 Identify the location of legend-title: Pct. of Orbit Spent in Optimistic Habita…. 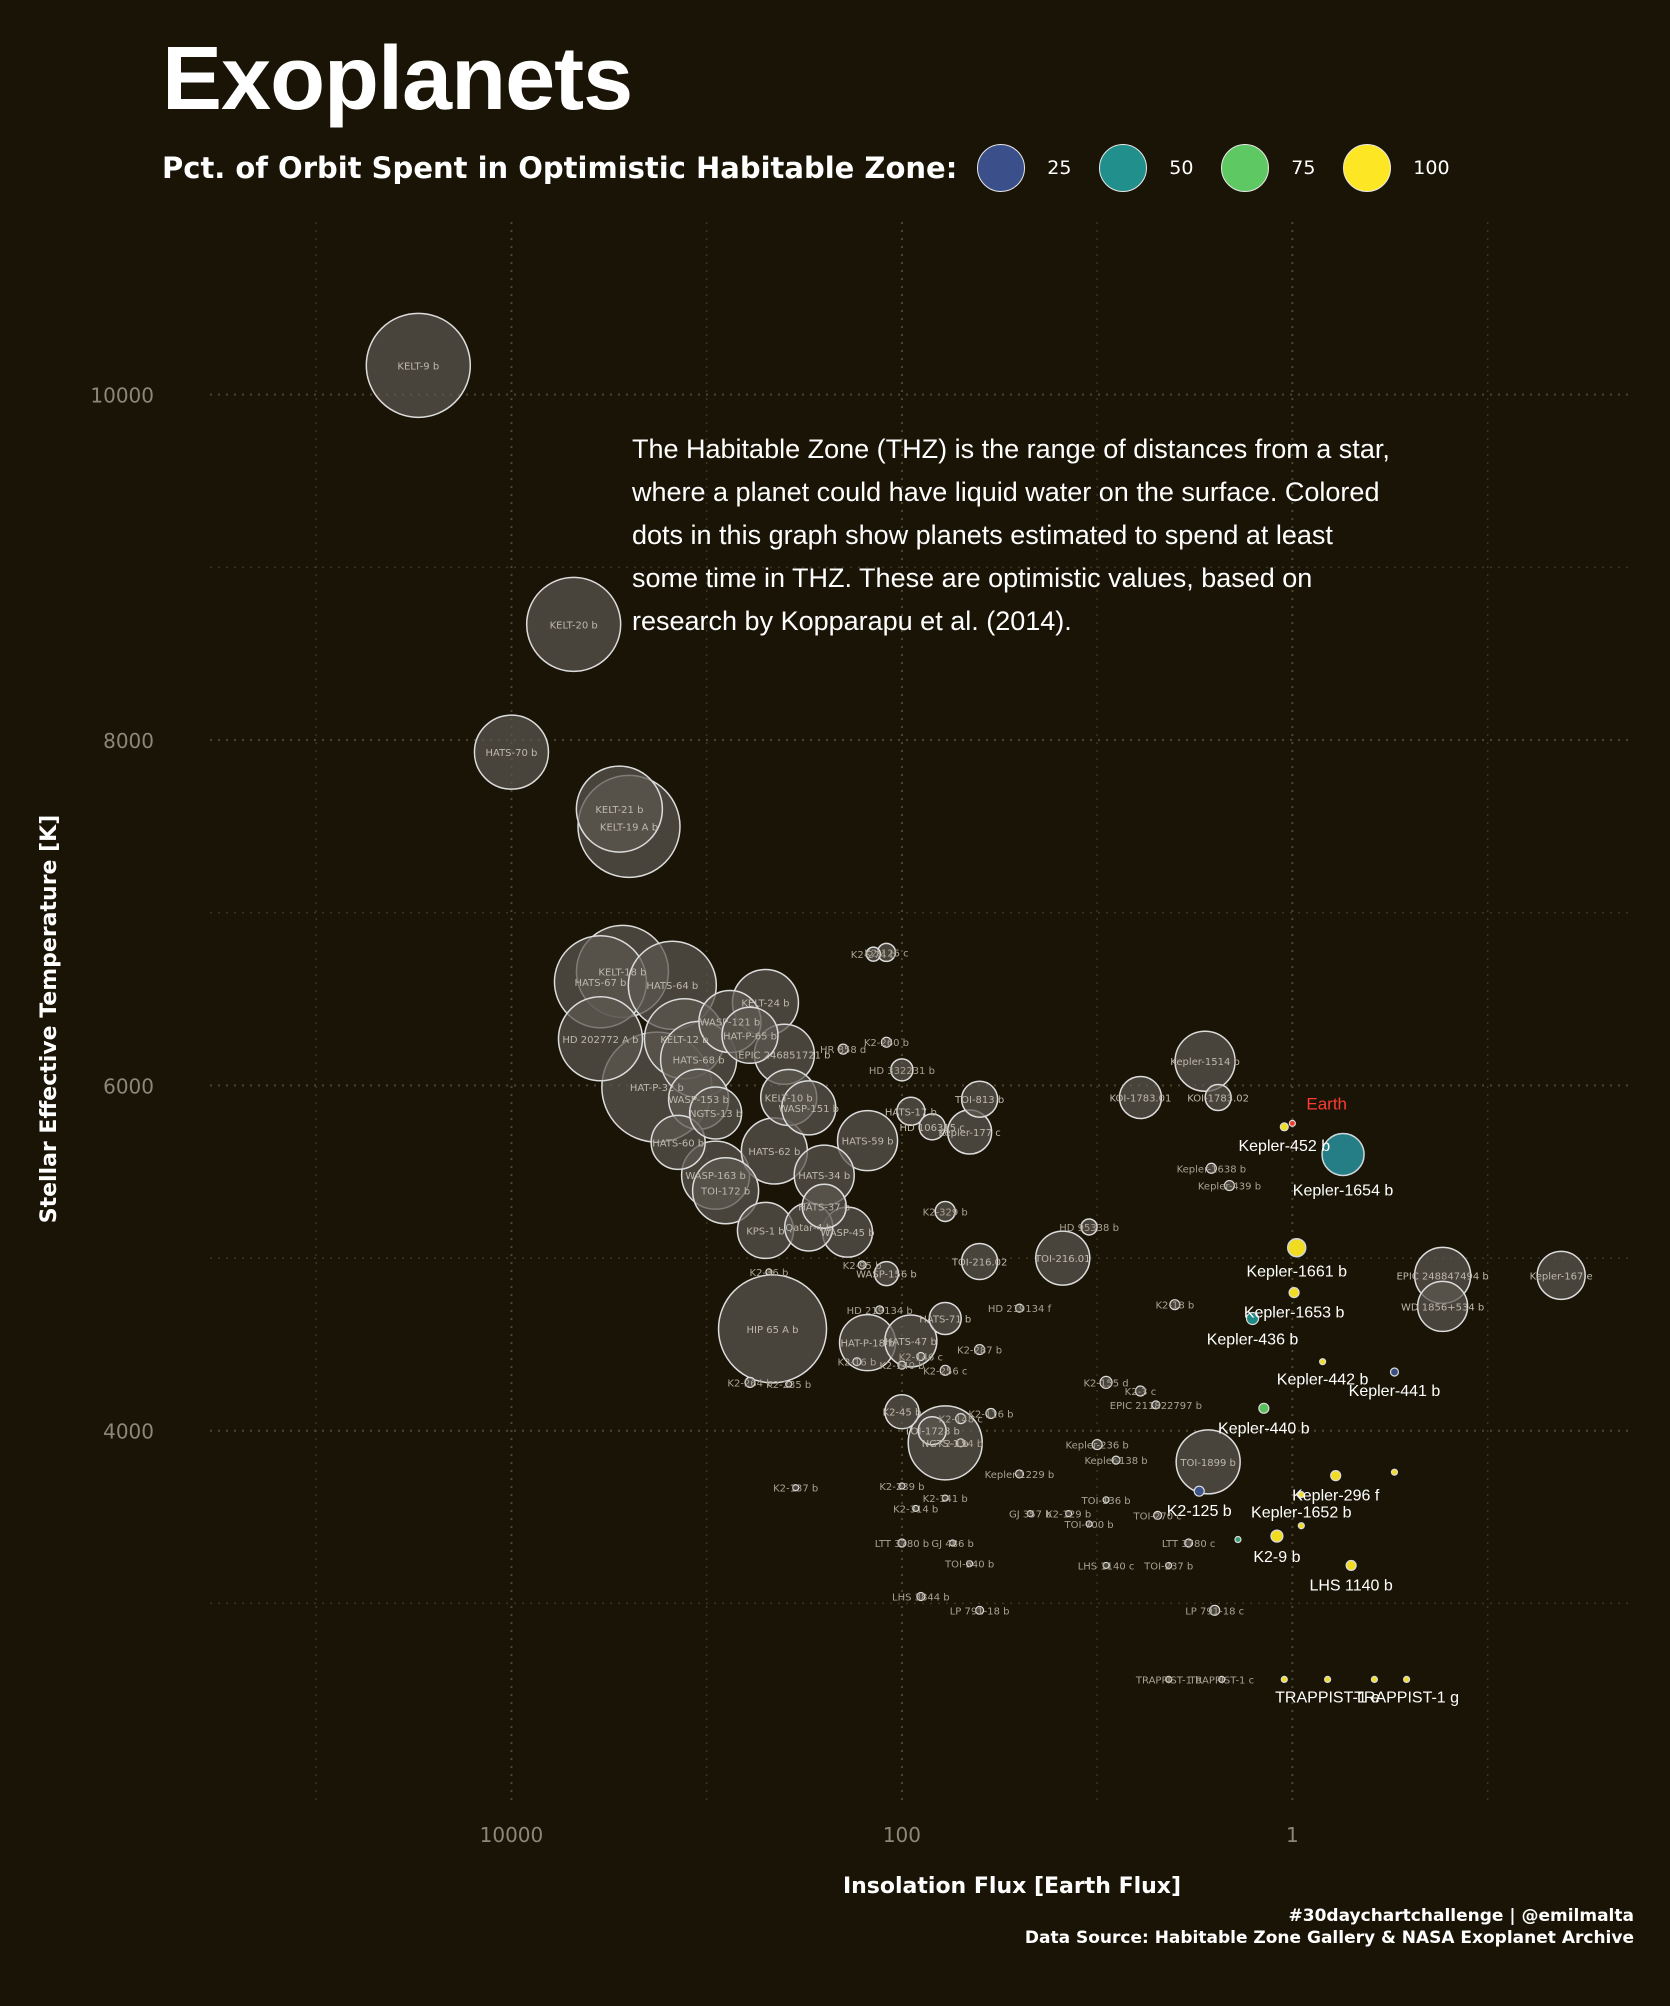
(560, 168).